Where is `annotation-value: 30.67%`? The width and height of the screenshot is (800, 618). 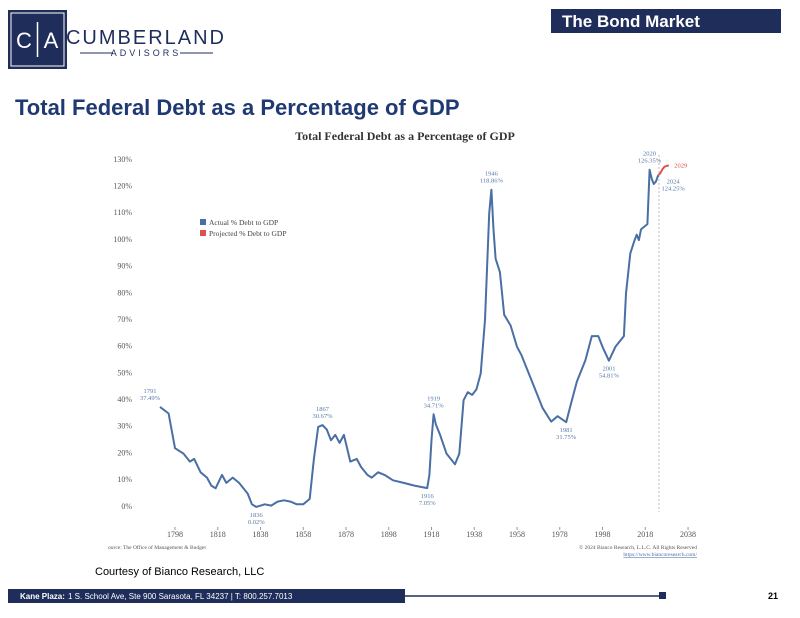
annotation-value: 30.67% is located at coordinates (322, 416).